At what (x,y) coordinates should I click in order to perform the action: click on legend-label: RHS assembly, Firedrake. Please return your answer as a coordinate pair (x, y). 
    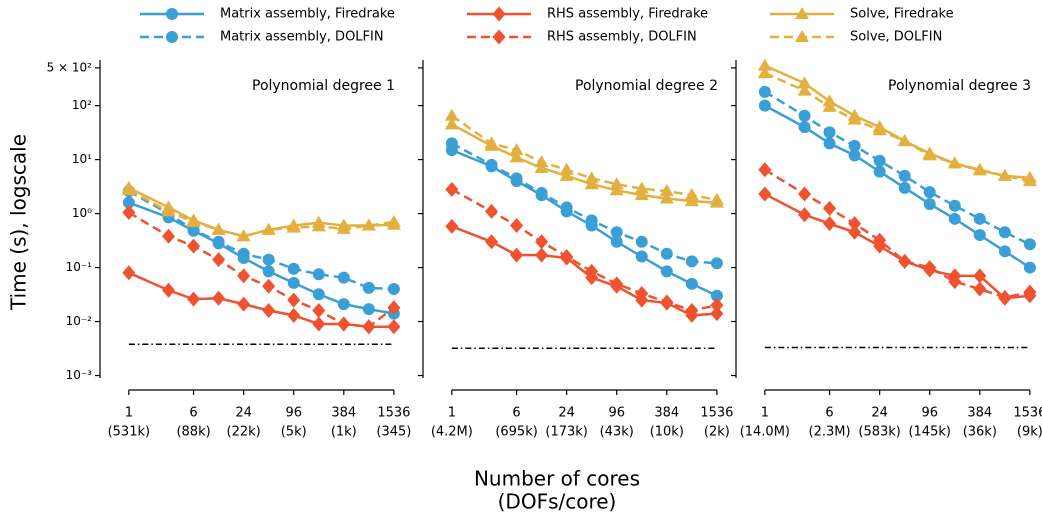
    Looking at the image, I should click on (627, 14).